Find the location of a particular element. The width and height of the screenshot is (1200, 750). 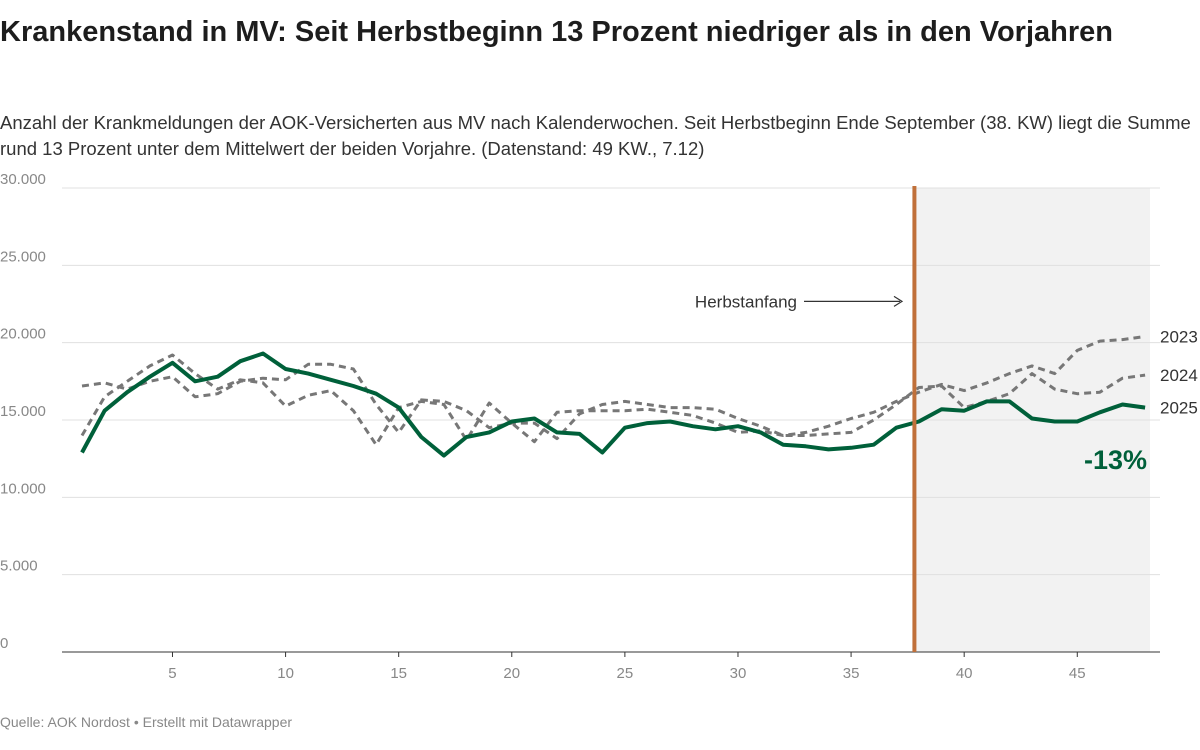

annotation-herbstanfang: Herbstanfang is located at coordinates (746, 301).